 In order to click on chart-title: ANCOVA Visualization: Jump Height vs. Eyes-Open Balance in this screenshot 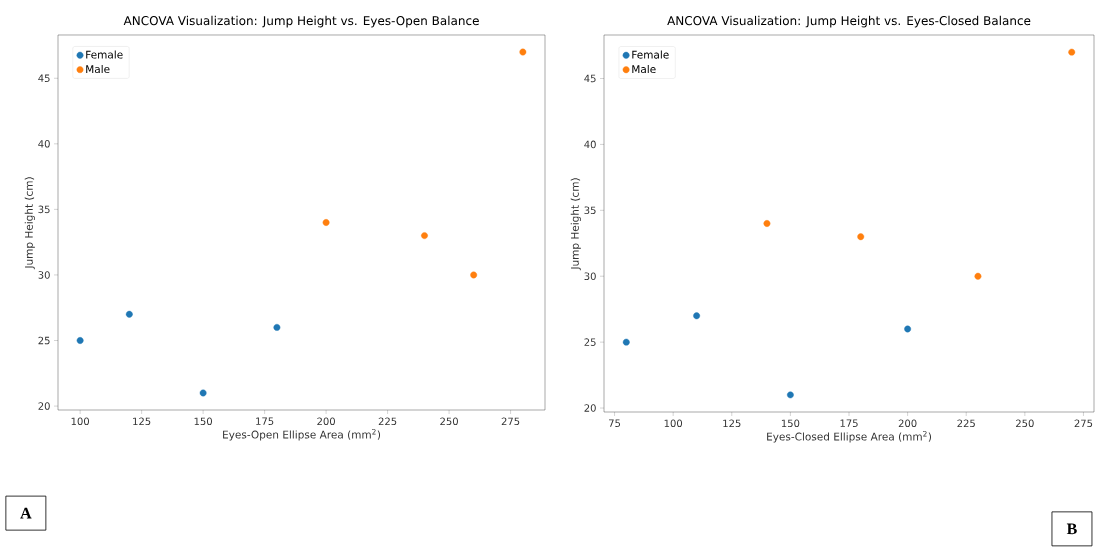, I will do `click(301, 21)`.